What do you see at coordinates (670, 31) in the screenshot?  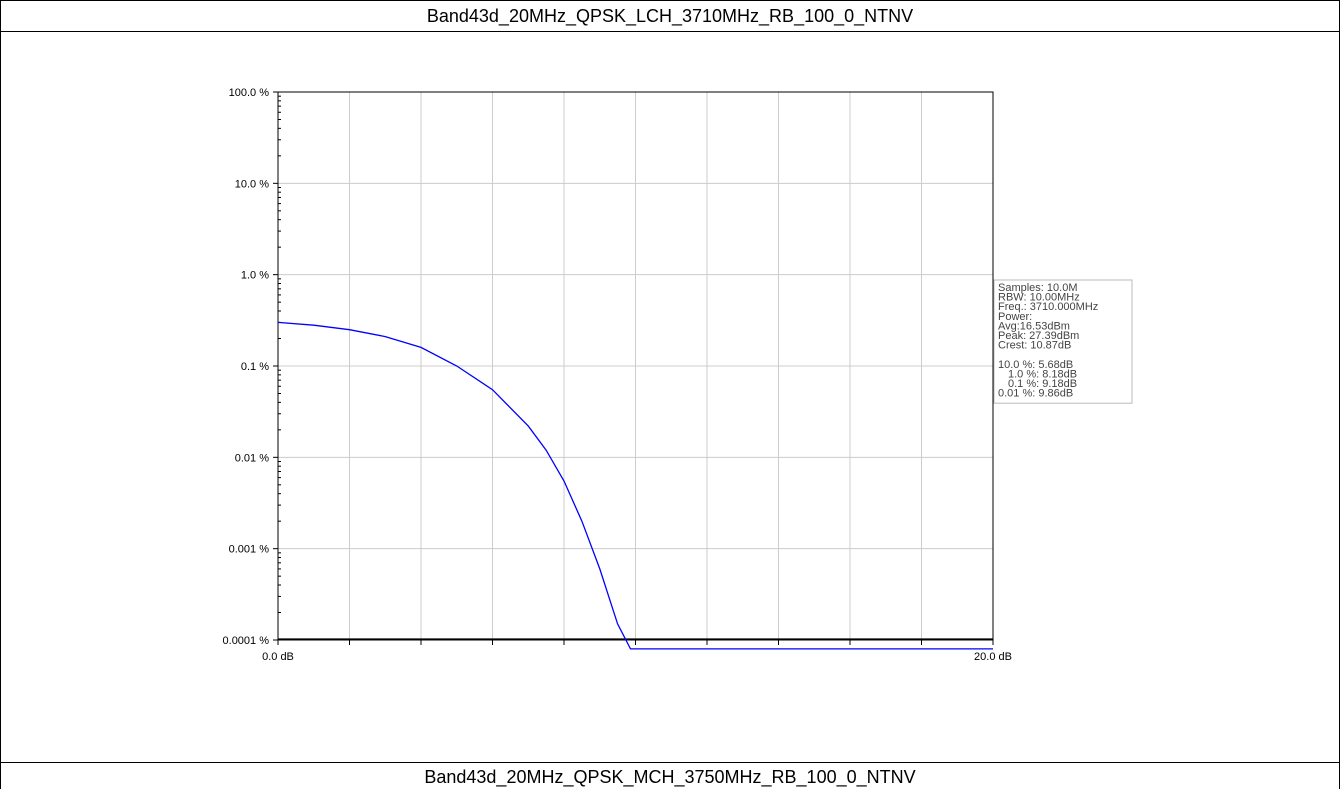 I see `frame-title-divider` at bounding box center [670, 31].